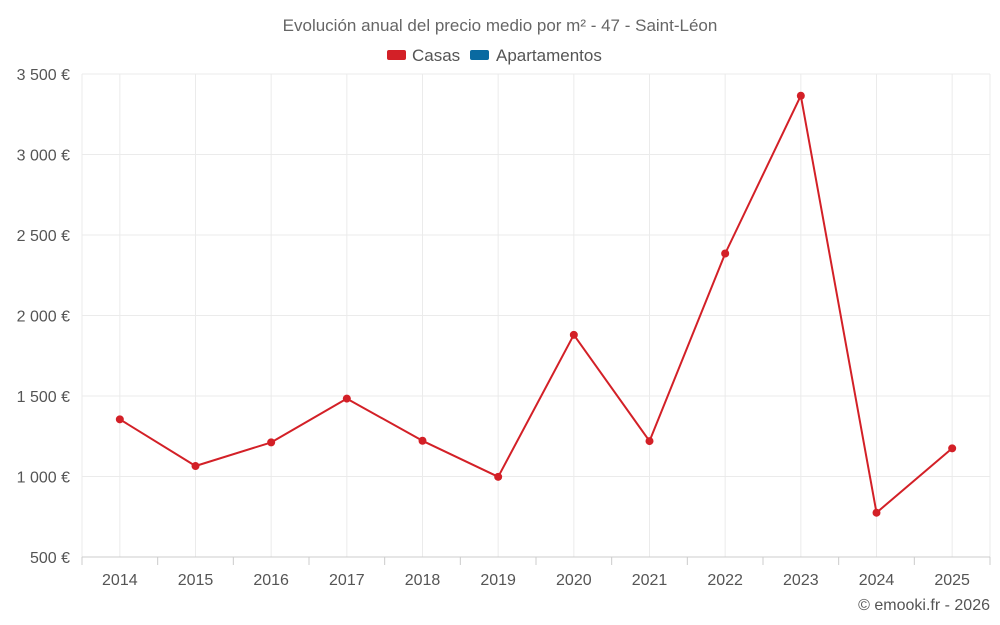 The width and height of the screenshot is (1000, 625). Describe the element at coordinates (423, 580) in the screenshot. I see `x-tick-label: 2018` at that location.